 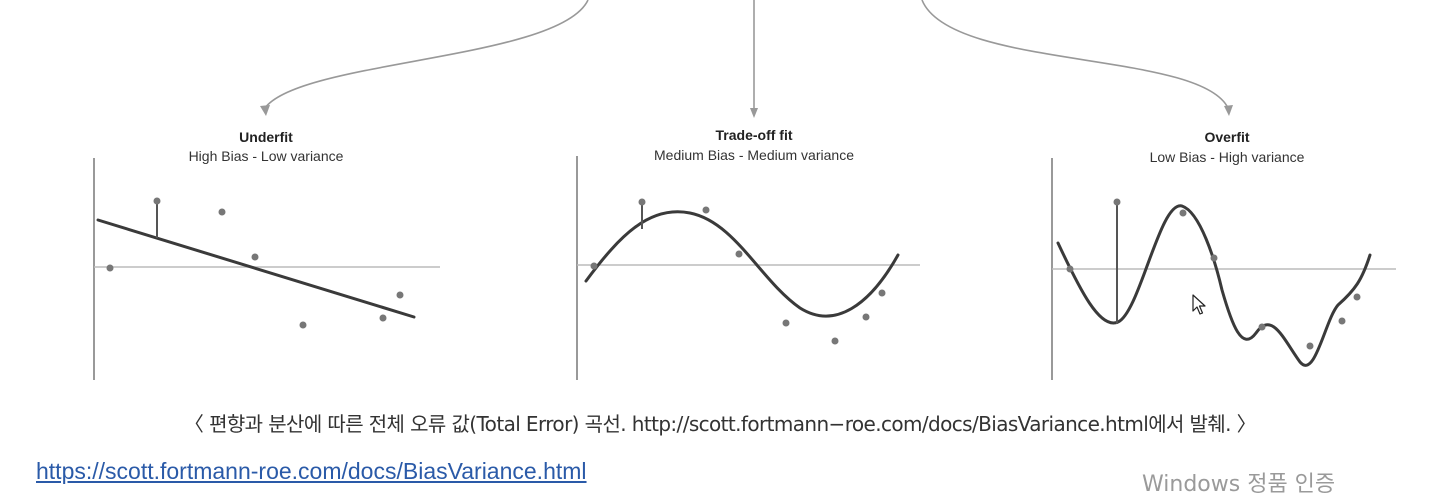 What do you see at coordinates (1227, 157) in the screenshot?
I see `panel-subtitle: Low Bias - High variance` at bounding box center [1227, 157].